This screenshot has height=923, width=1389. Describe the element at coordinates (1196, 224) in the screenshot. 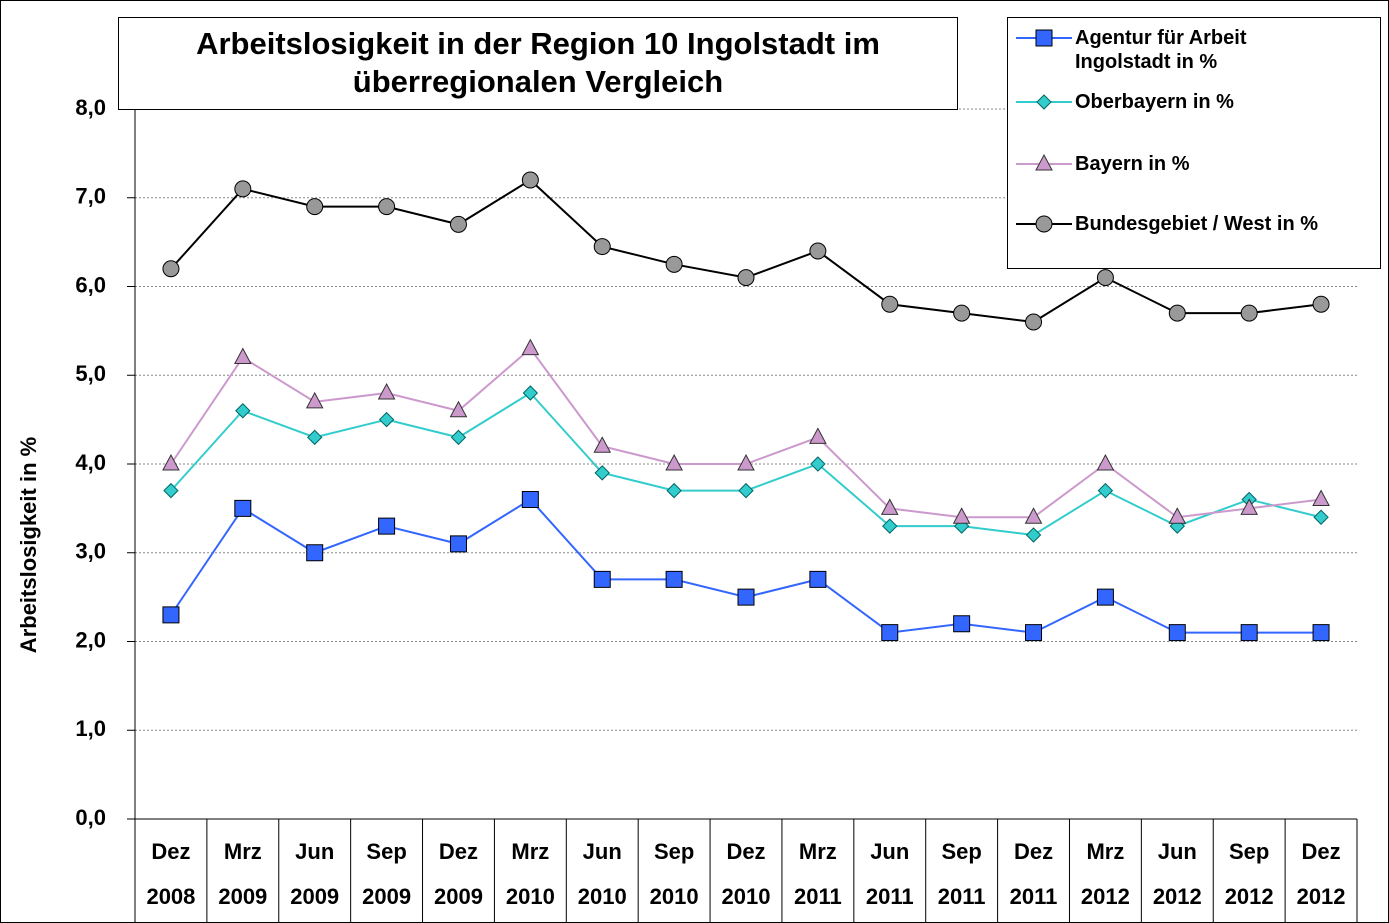

I see `legend-label: Bundesgebiet / West in %` at that location.